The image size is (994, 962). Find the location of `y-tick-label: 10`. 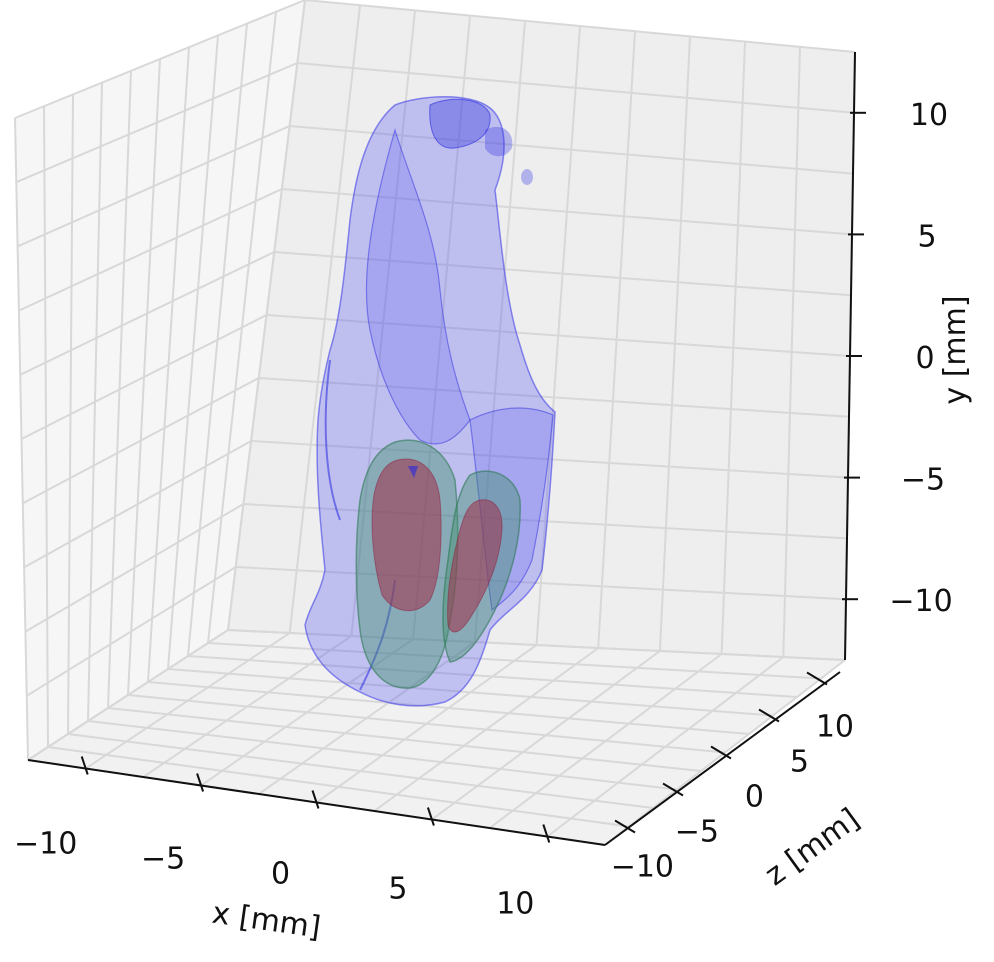

y-tick-label: 10 is located at coordinates (929, 115).